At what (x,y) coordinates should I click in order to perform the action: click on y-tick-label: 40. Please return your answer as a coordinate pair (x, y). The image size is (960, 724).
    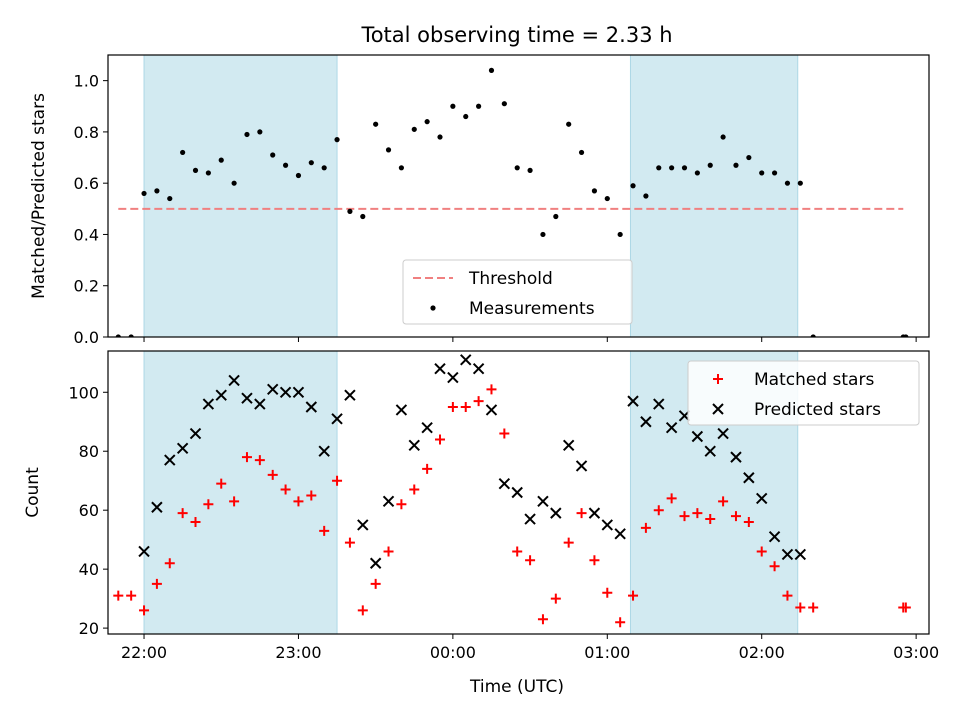
    Looking at the image, I should click on (89, 569).